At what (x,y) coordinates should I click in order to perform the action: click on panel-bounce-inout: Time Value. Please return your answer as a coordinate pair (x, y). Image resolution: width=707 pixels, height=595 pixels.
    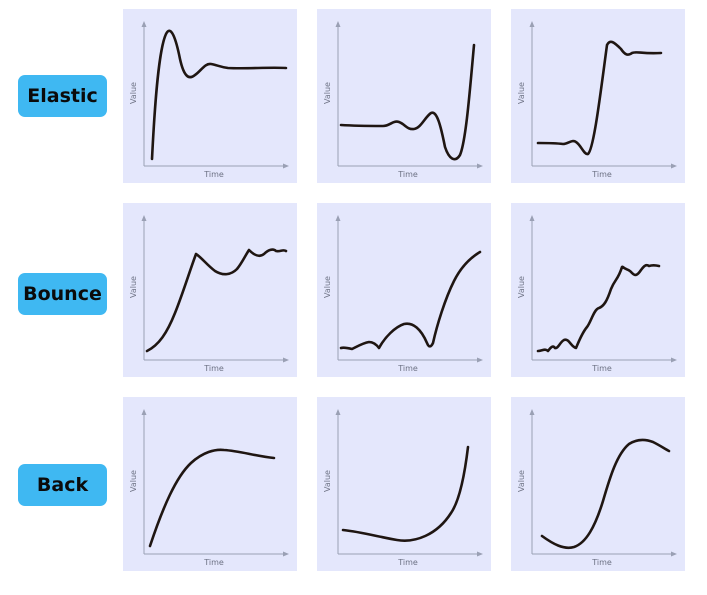
    Looking at the image, I should click on (598, 290).